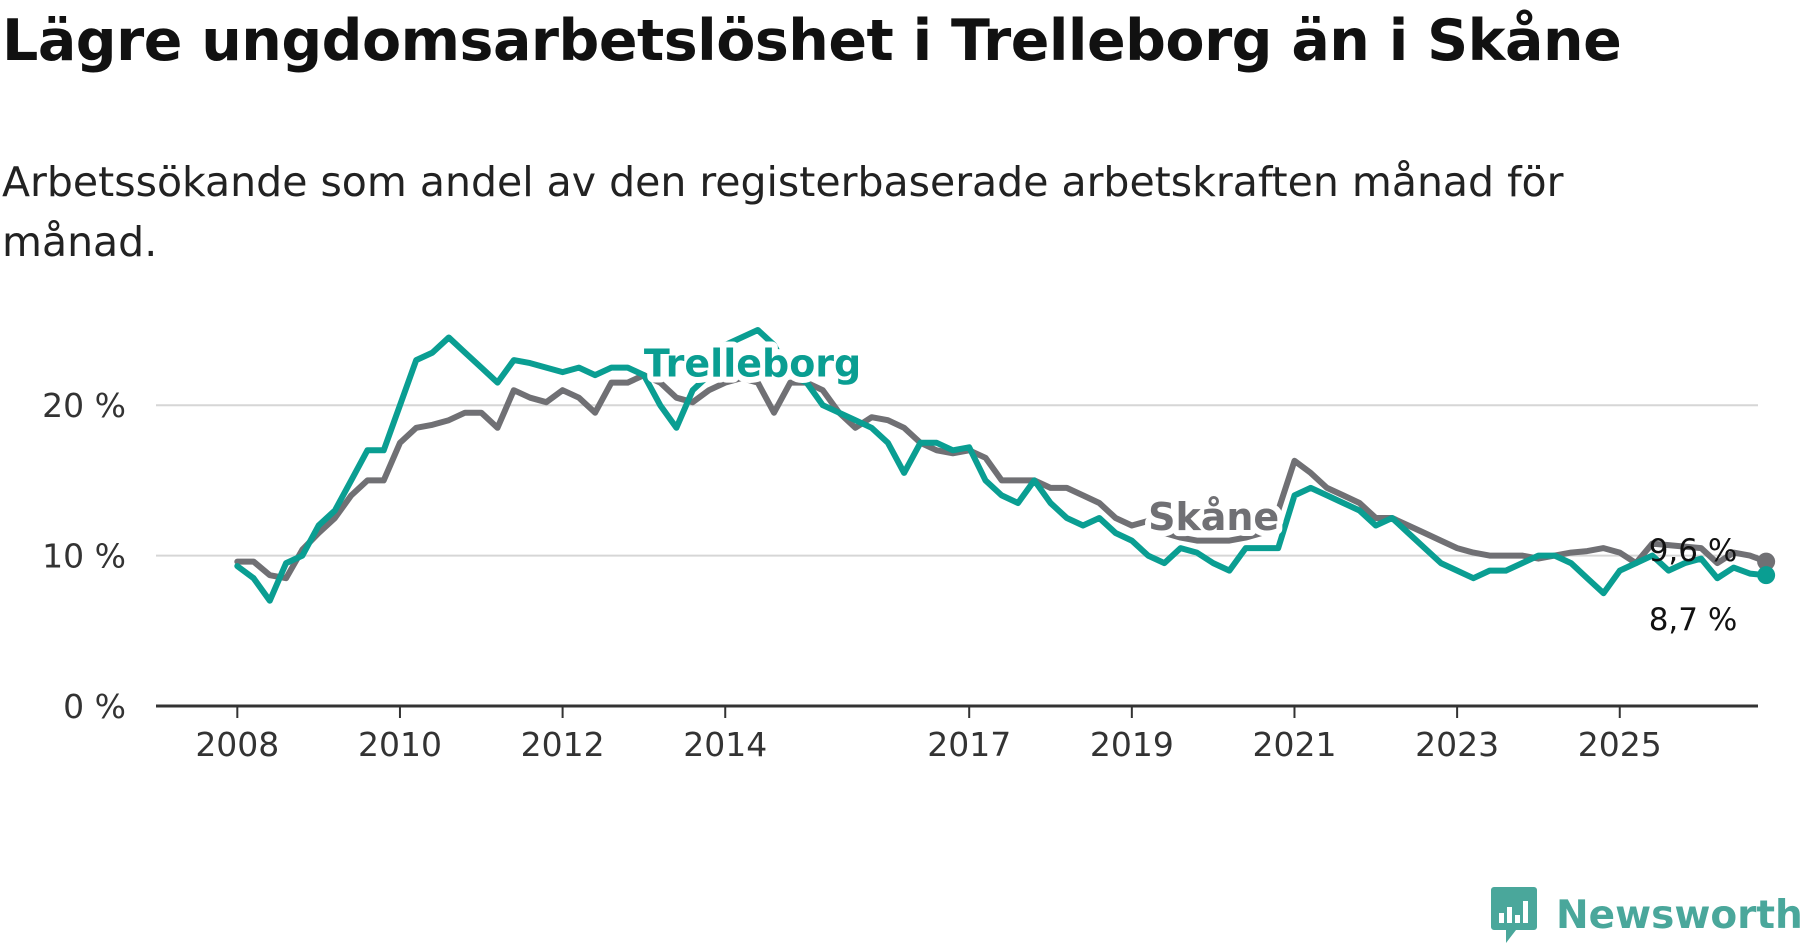 The width and height of the screenshot is (1800, 948). I want to click on series-label-skane-halo: Skåne, so click(1213, 517).